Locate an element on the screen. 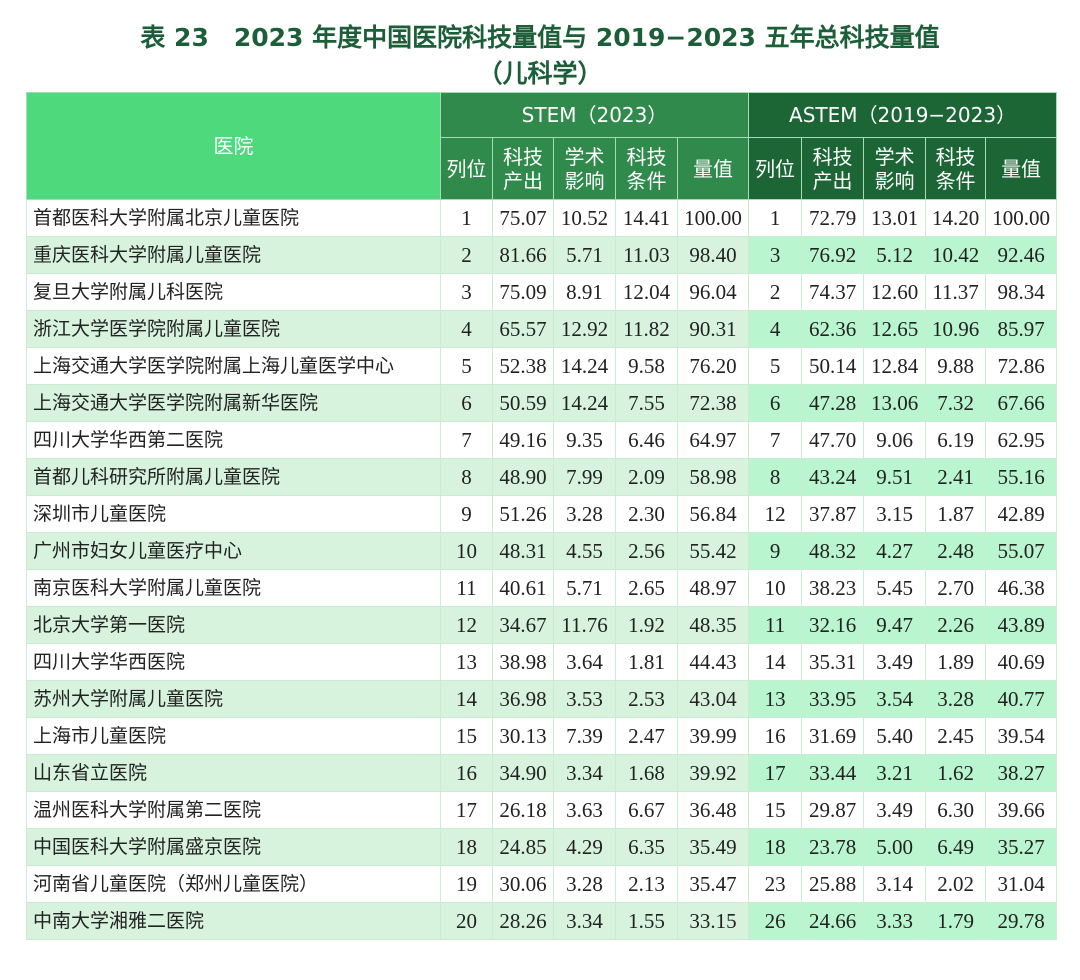 This screenshot has width=1080, height=980. astem-rank: 26 is located at coordinates (775, 921).